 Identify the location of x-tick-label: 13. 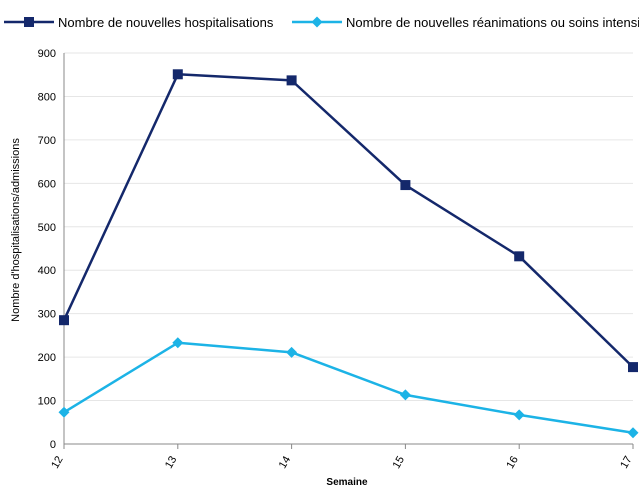
(171, 462).